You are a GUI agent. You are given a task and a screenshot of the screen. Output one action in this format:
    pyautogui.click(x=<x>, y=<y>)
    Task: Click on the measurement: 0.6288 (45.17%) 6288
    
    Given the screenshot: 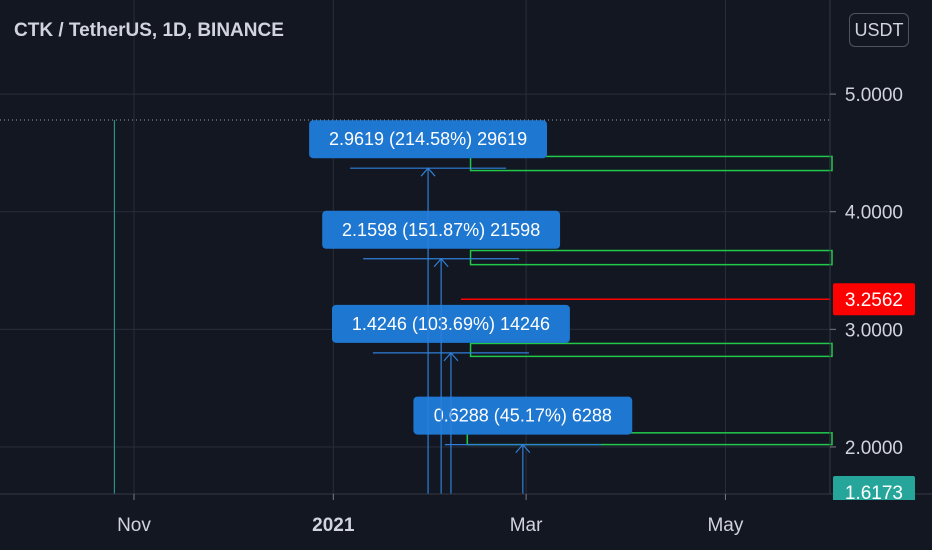 What is the action you would take?
    pyautogui.click(x=523, y=445)
    